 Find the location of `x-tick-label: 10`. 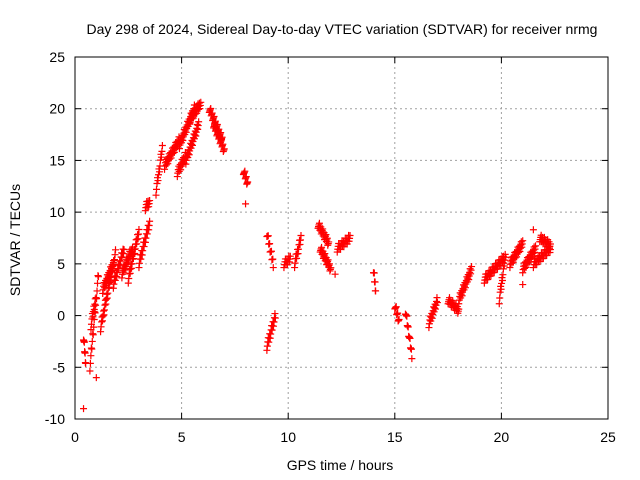

x-tick-label: 10 is located at coordinates (288, 437).